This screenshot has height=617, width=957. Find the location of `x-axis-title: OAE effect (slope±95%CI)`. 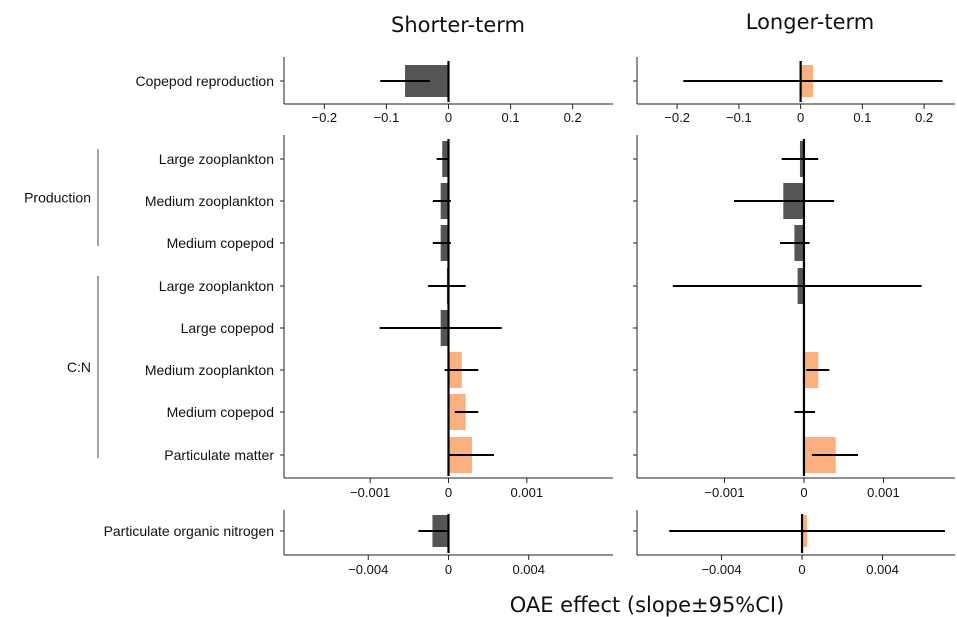

x-axis-title: OAE effect (slope±95%CI) is located at coordinates (647, 605).